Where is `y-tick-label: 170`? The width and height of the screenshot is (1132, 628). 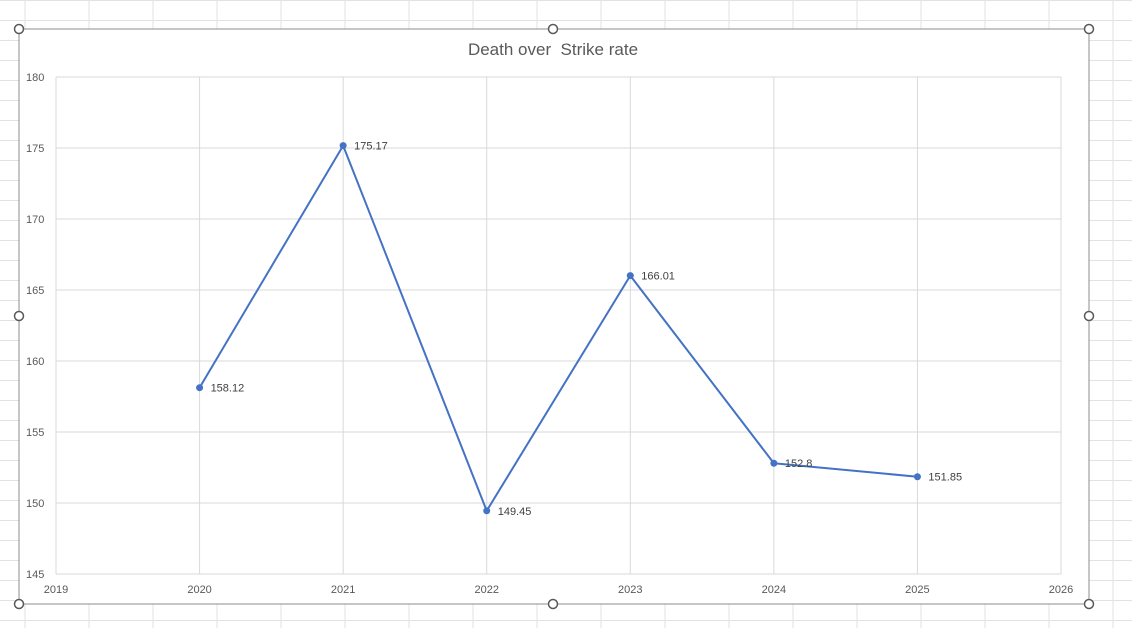
y-tick-label: 170 is located at coordinates (35, 220).